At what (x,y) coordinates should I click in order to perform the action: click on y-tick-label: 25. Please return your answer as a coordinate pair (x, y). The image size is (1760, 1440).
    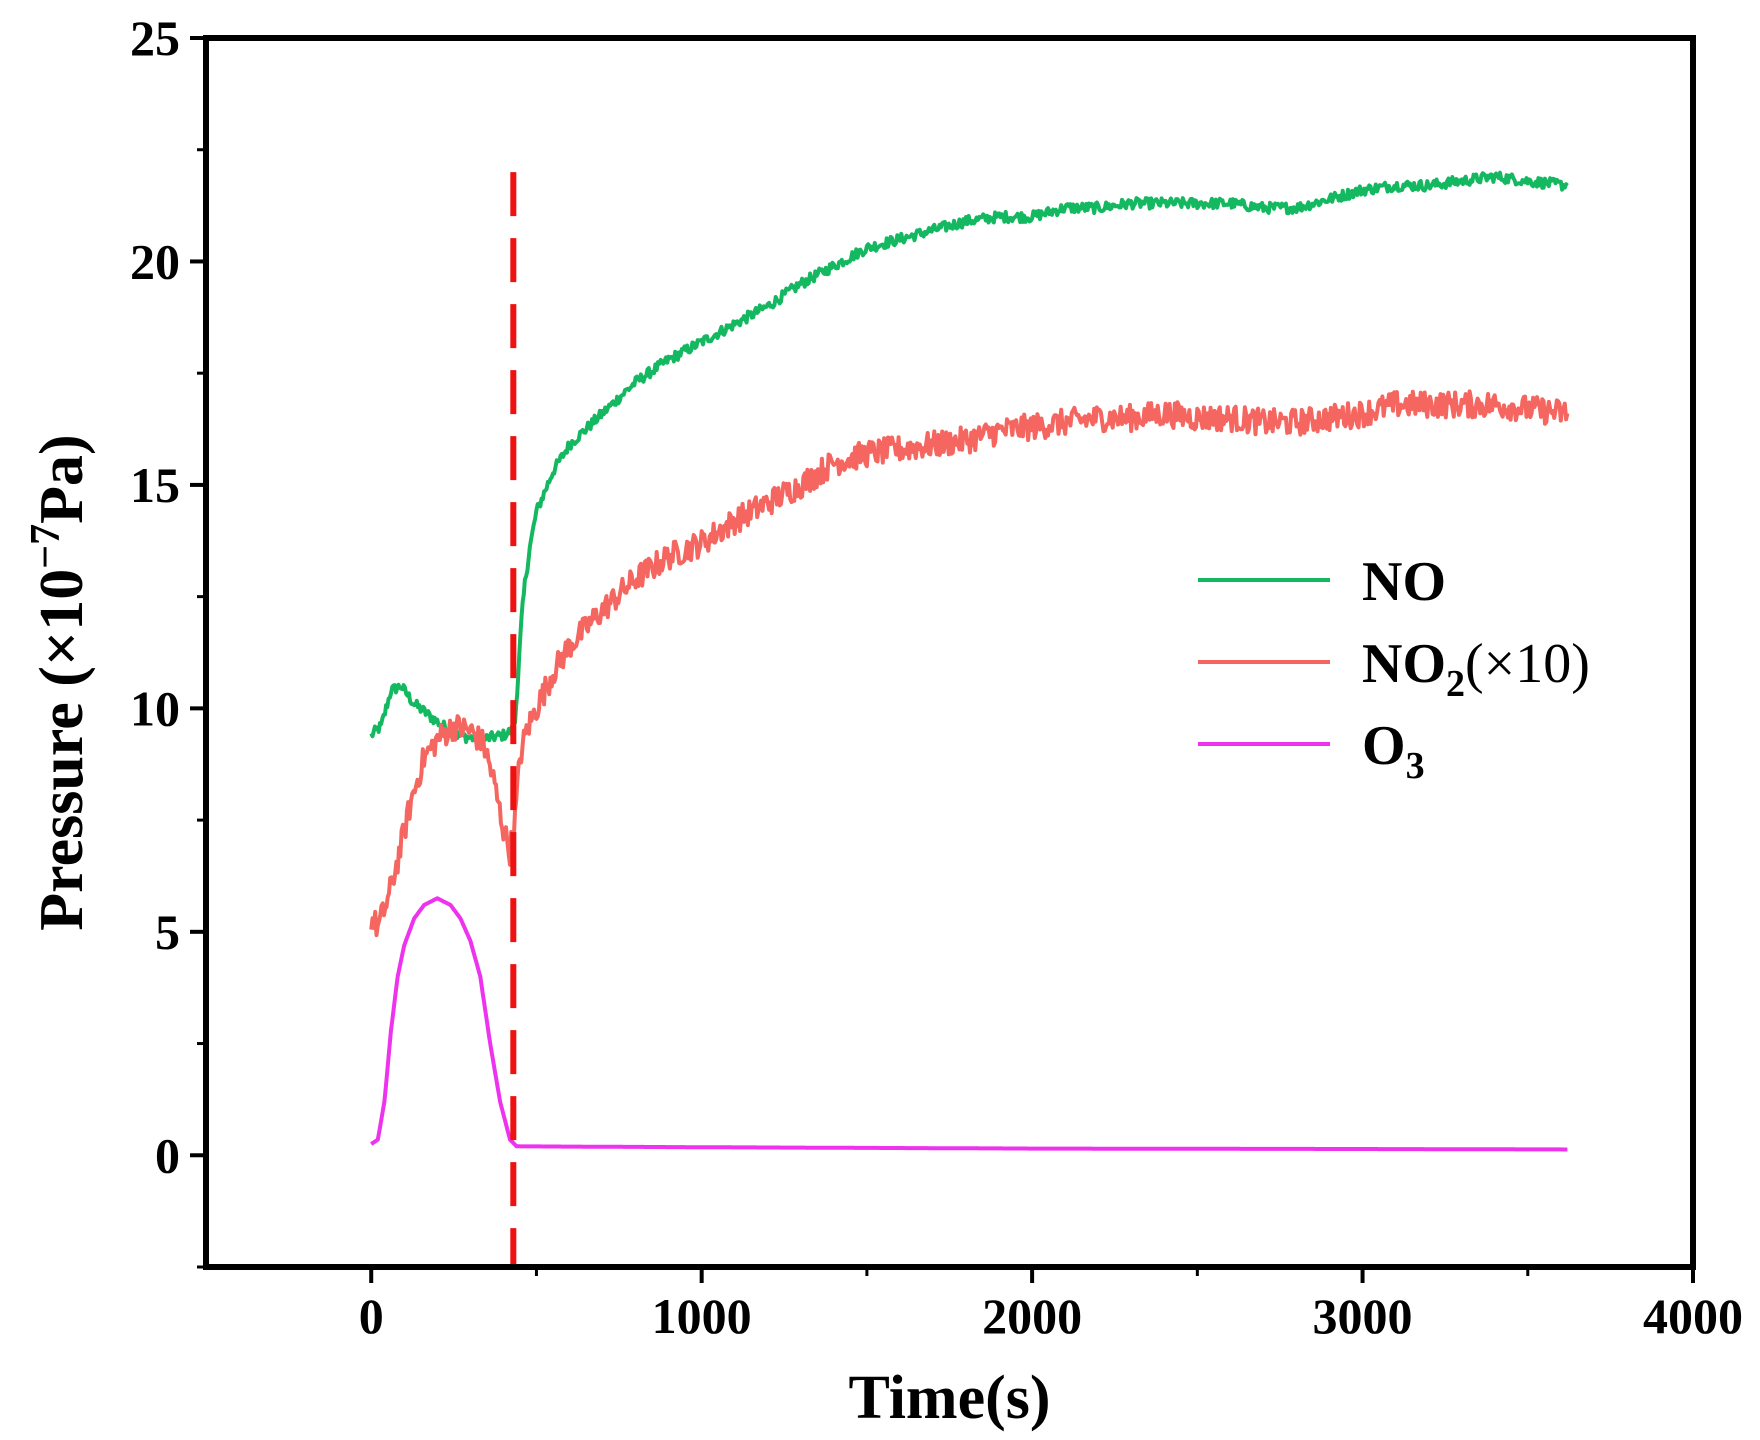
    Looking at the image, I should click on (155, 38).